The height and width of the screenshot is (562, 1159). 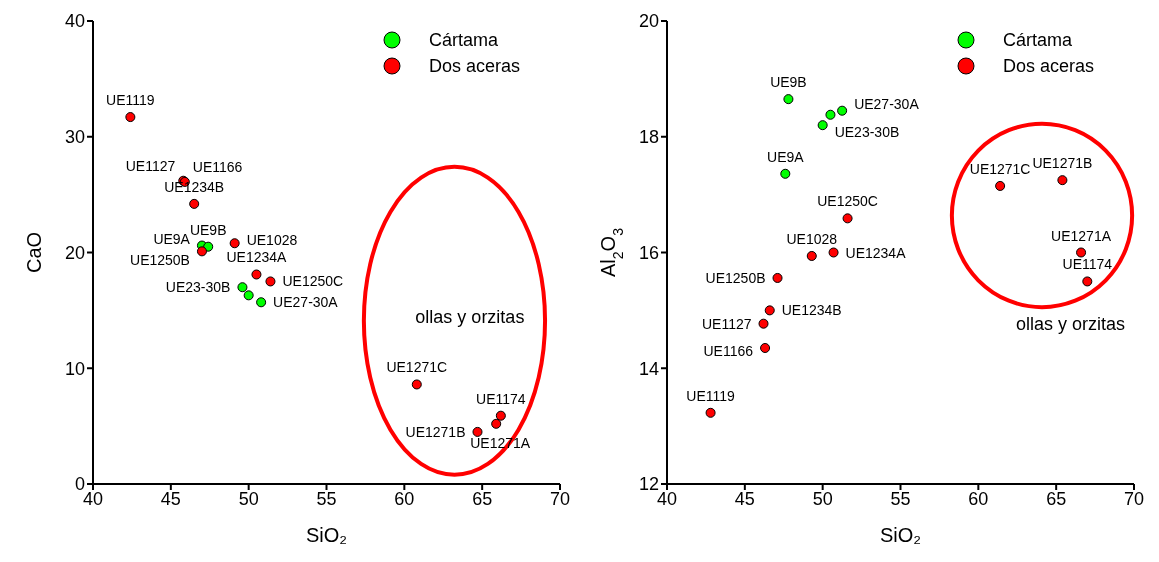 I want to click on y-tick-label: 0, so click(x=79, y=484).